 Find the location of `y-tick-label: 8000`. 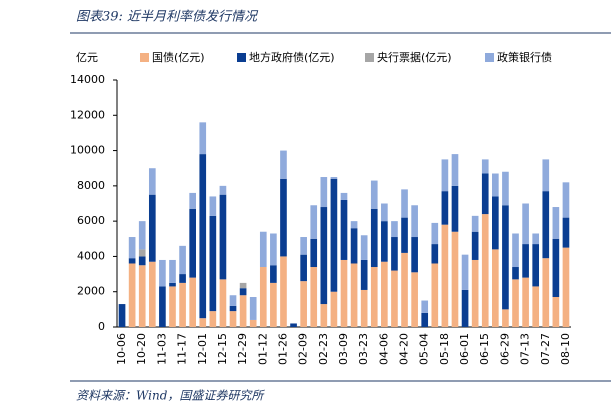

y-tick-label: 8000 is located at coordinates (91, 185).